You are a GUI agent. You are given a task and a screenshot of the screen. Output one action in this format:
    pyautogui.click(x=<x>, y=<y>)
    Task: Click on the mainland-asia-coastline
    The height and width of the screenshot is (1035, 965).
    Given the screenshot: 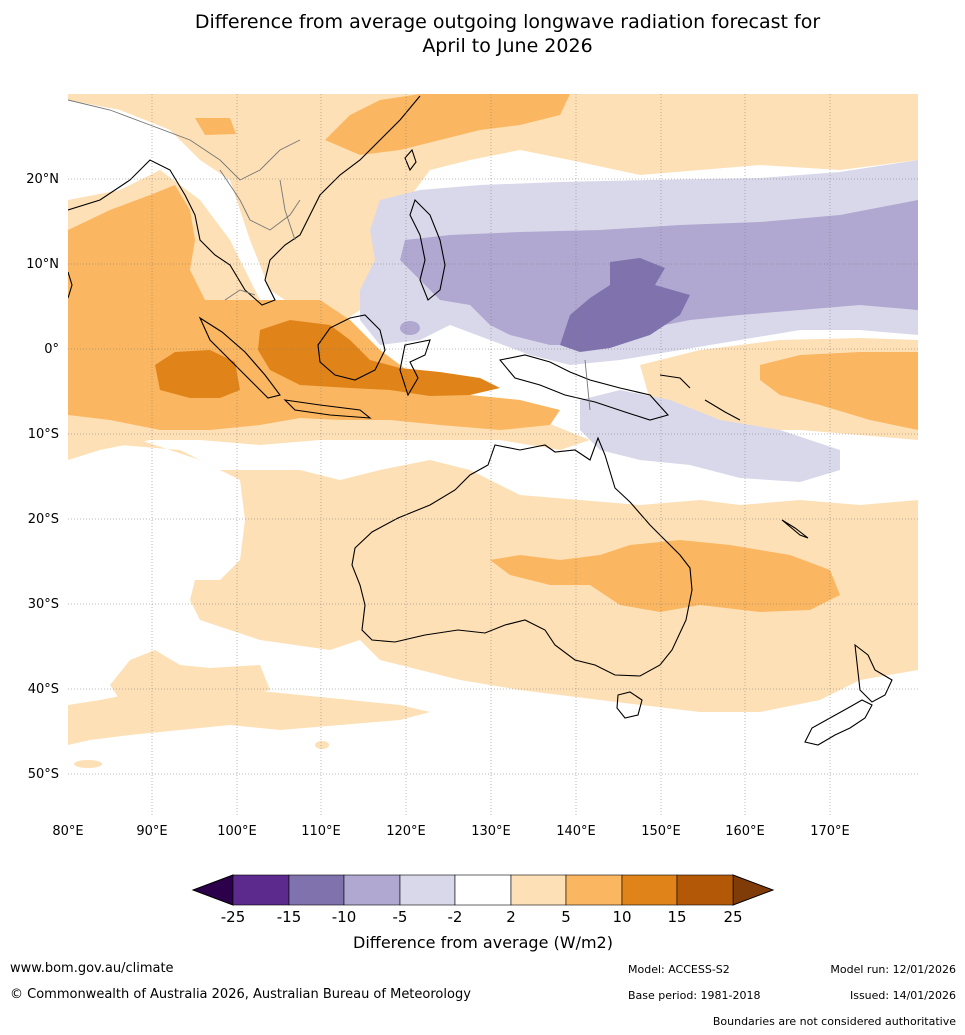 What is the action you would take?
    pyautogui.click(x=244, y=200)
    